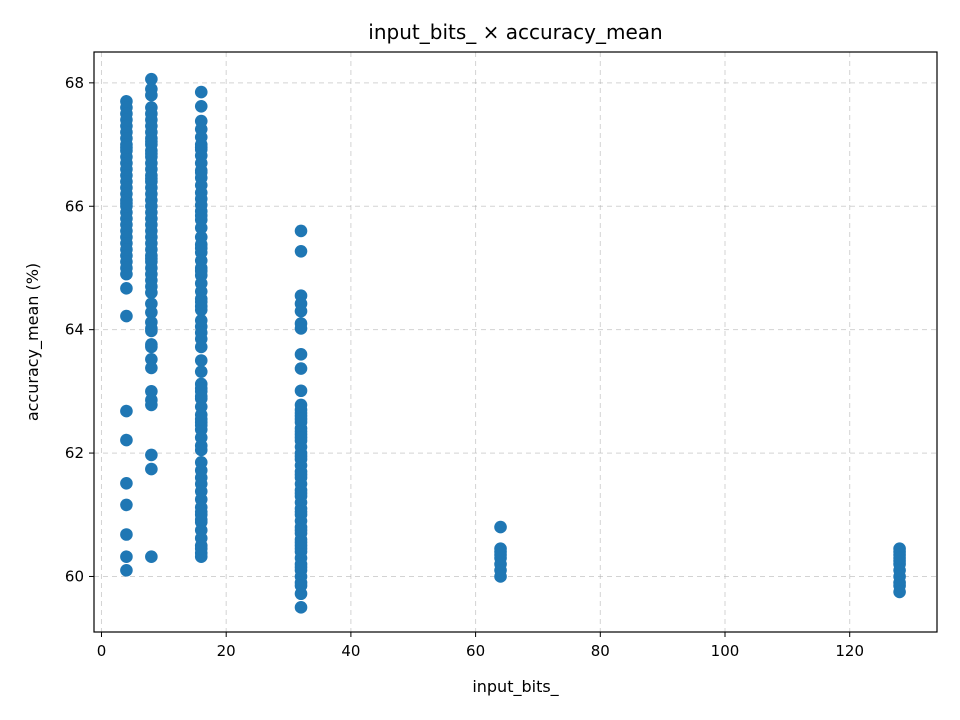 The image size is (960, 720). Describe the element at coordinates (74, 330) in the screenshot. I see `y-tick-label: 64` at that location.